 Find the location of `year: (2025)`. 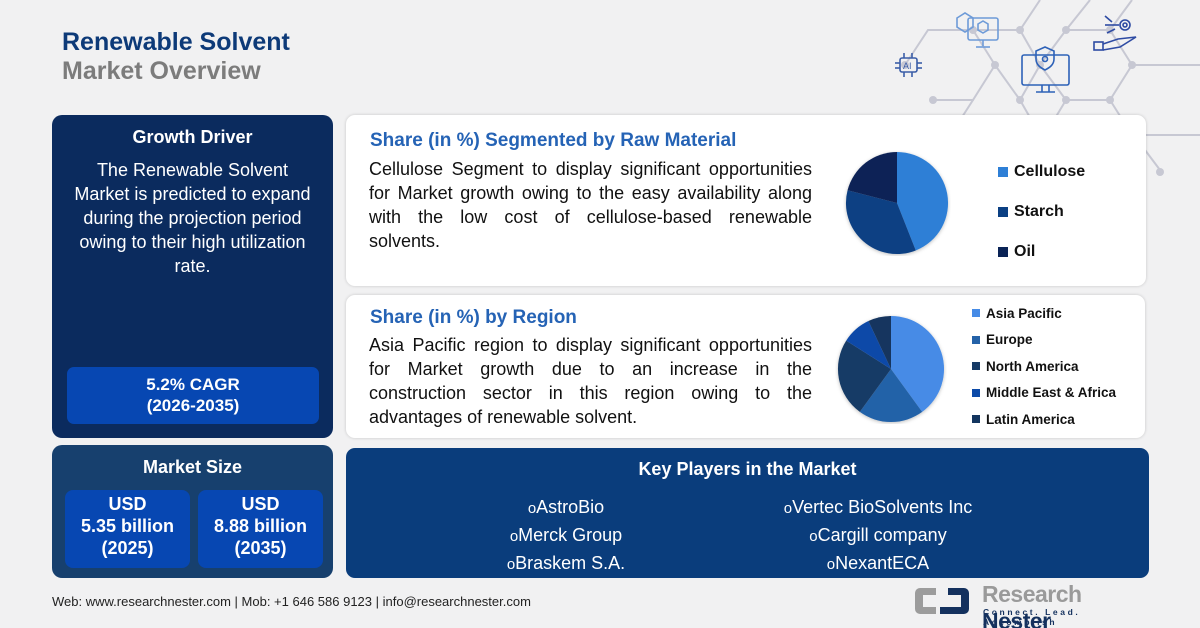

year: (2025) is located at coordinates (127, 548).